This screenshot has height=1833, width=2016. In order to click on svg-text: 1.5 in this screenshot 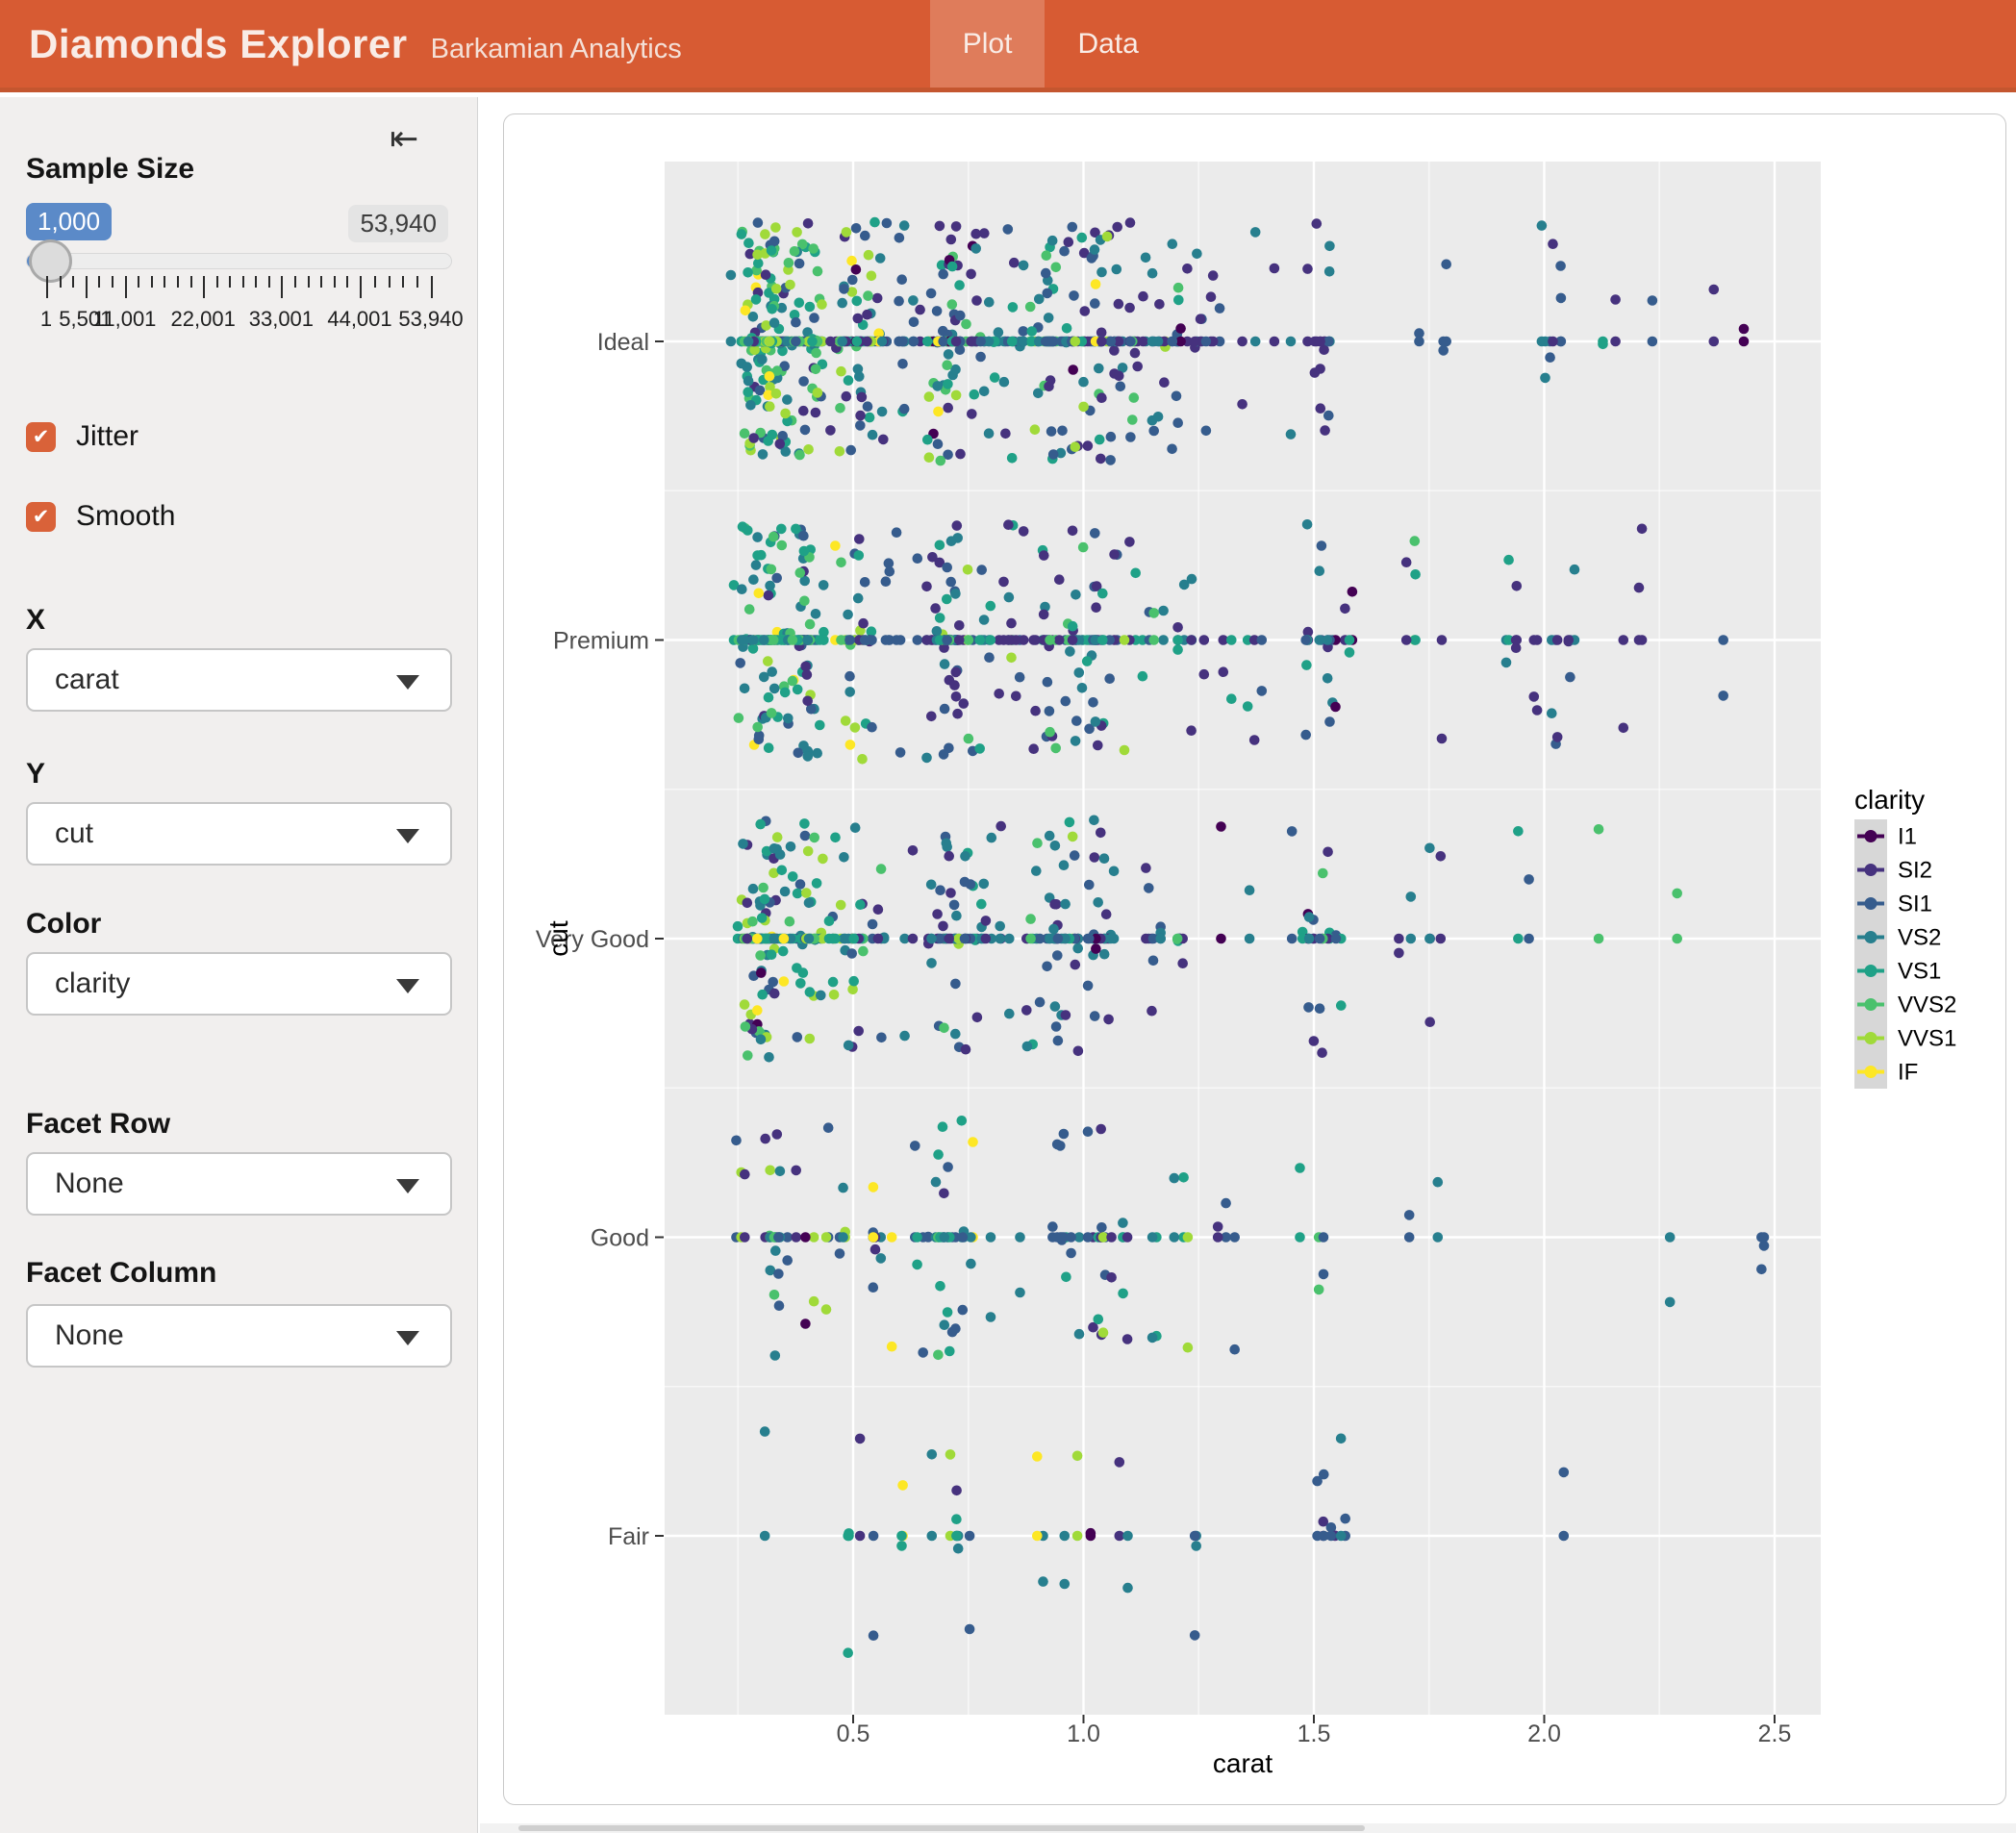, I will do `click(1315, 1733)`.